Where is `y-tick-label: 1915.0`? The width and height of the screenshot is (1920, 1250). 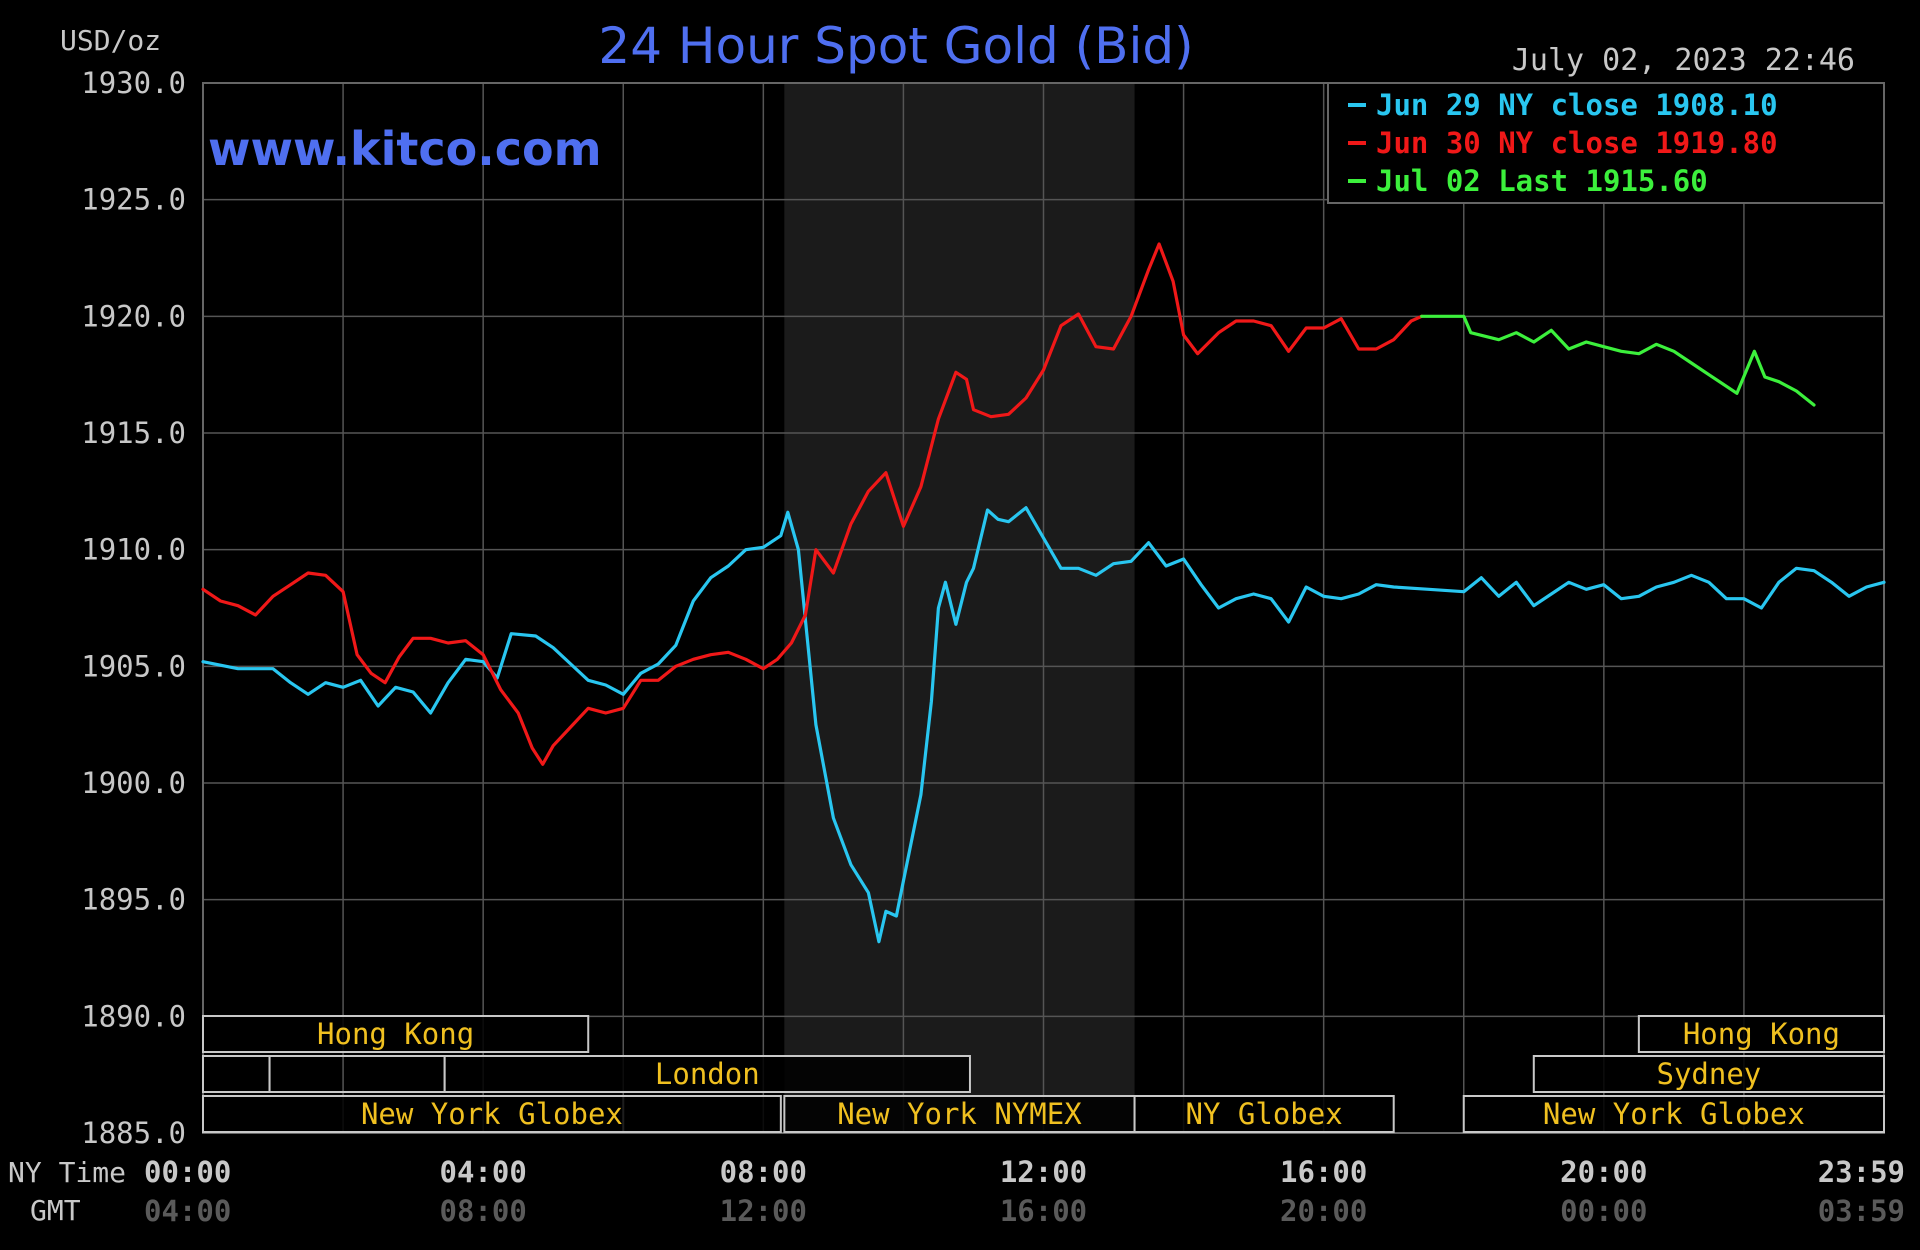 y-tick-label: 1915.0 is located at coordinates (133, 433).